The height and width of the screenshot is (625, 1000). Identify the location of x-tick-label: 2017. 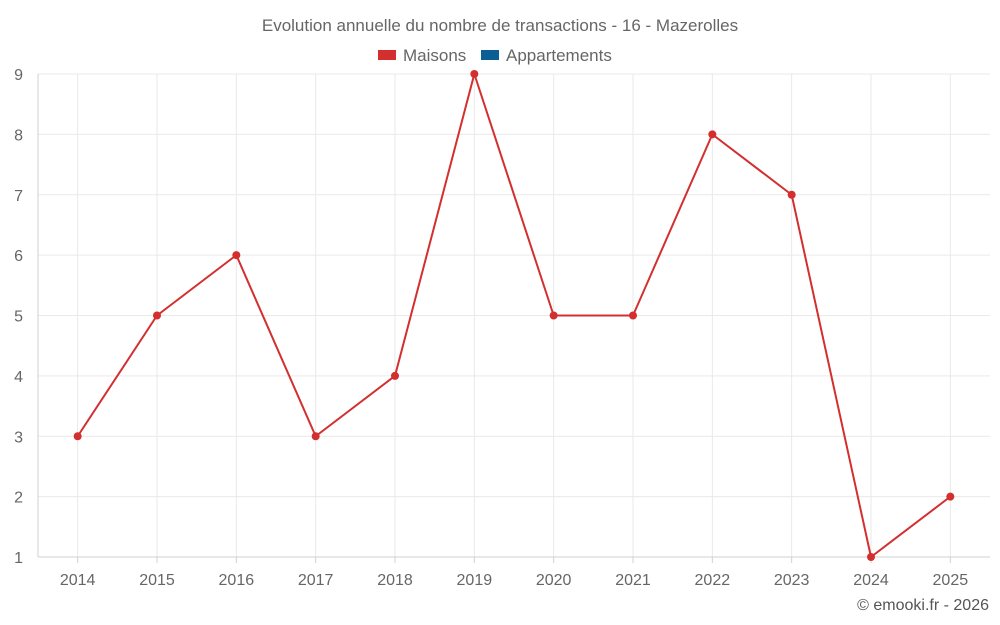
(316, 580).